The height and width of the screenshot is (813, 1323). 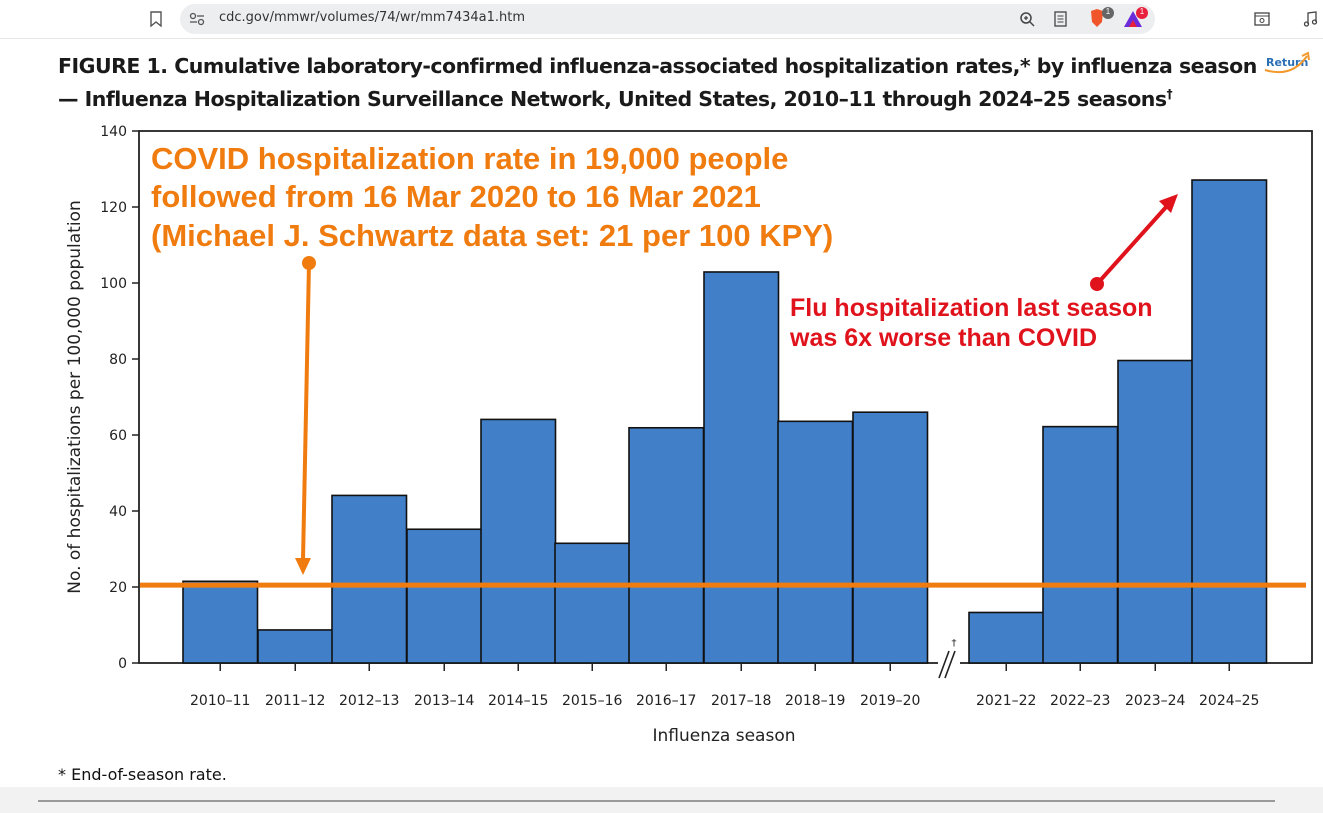 What do you see at coordinates (1229, 701) in the screenshot?
I see `x-tick-label: 2024–25` at bounding box center [1229, 701].